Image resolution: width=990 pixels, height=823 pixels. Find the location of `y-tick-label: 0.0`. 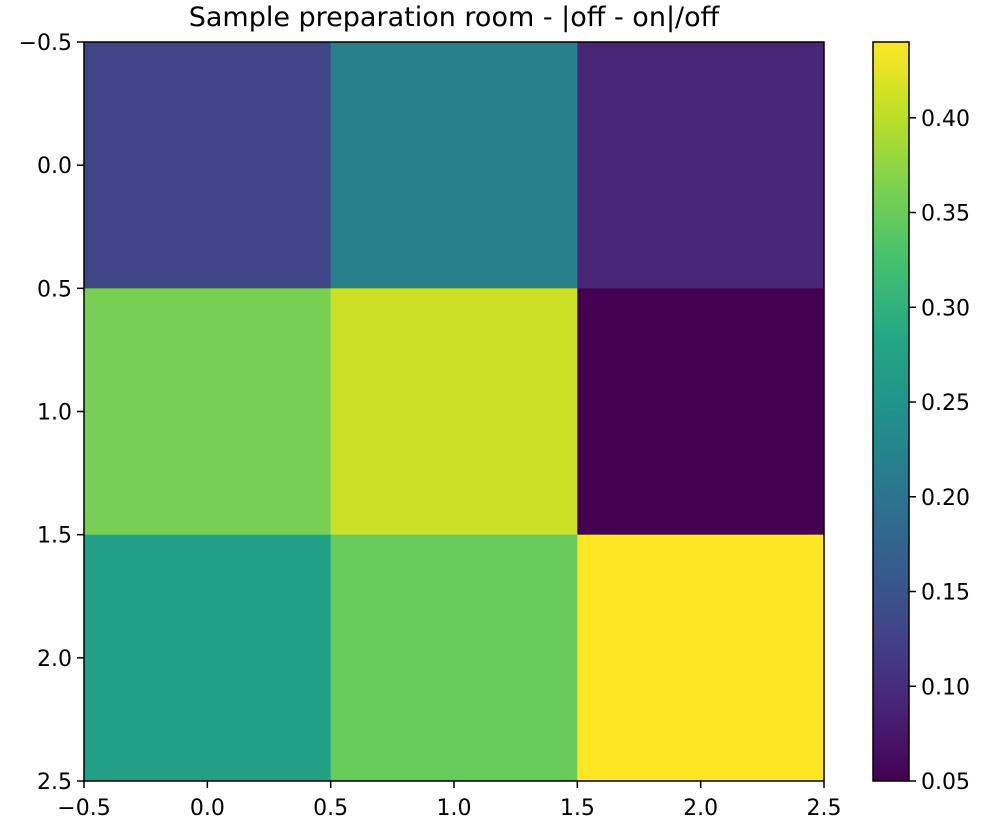

y-tick-label: 0.0 is located at coordinates (54, 166).